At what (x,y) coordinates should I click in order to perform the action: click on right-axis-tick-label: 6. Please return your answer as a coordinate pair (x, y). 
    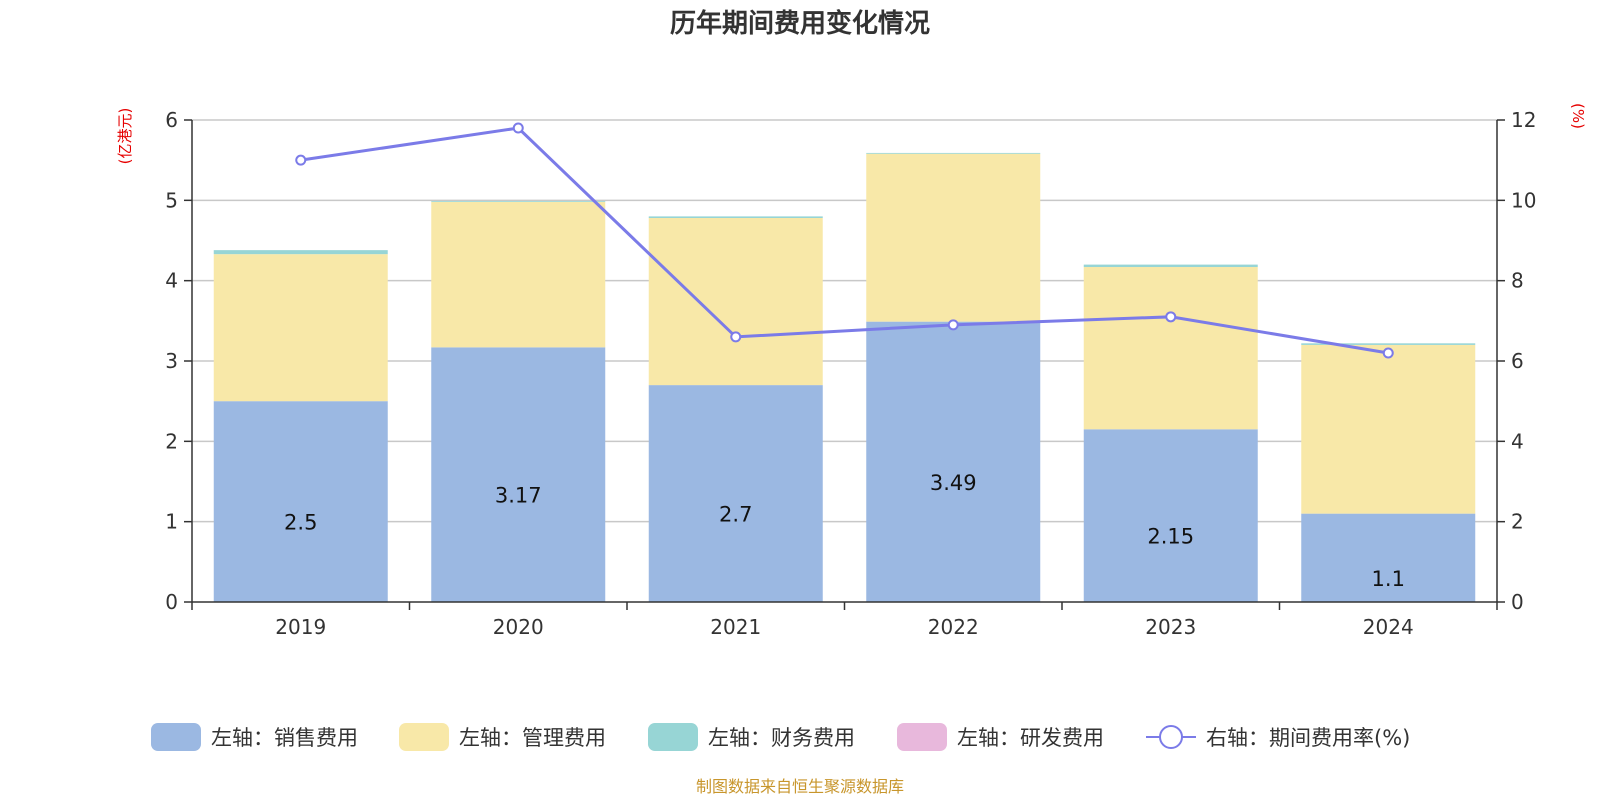
    Looking at the image, I should click on (1517, 361).